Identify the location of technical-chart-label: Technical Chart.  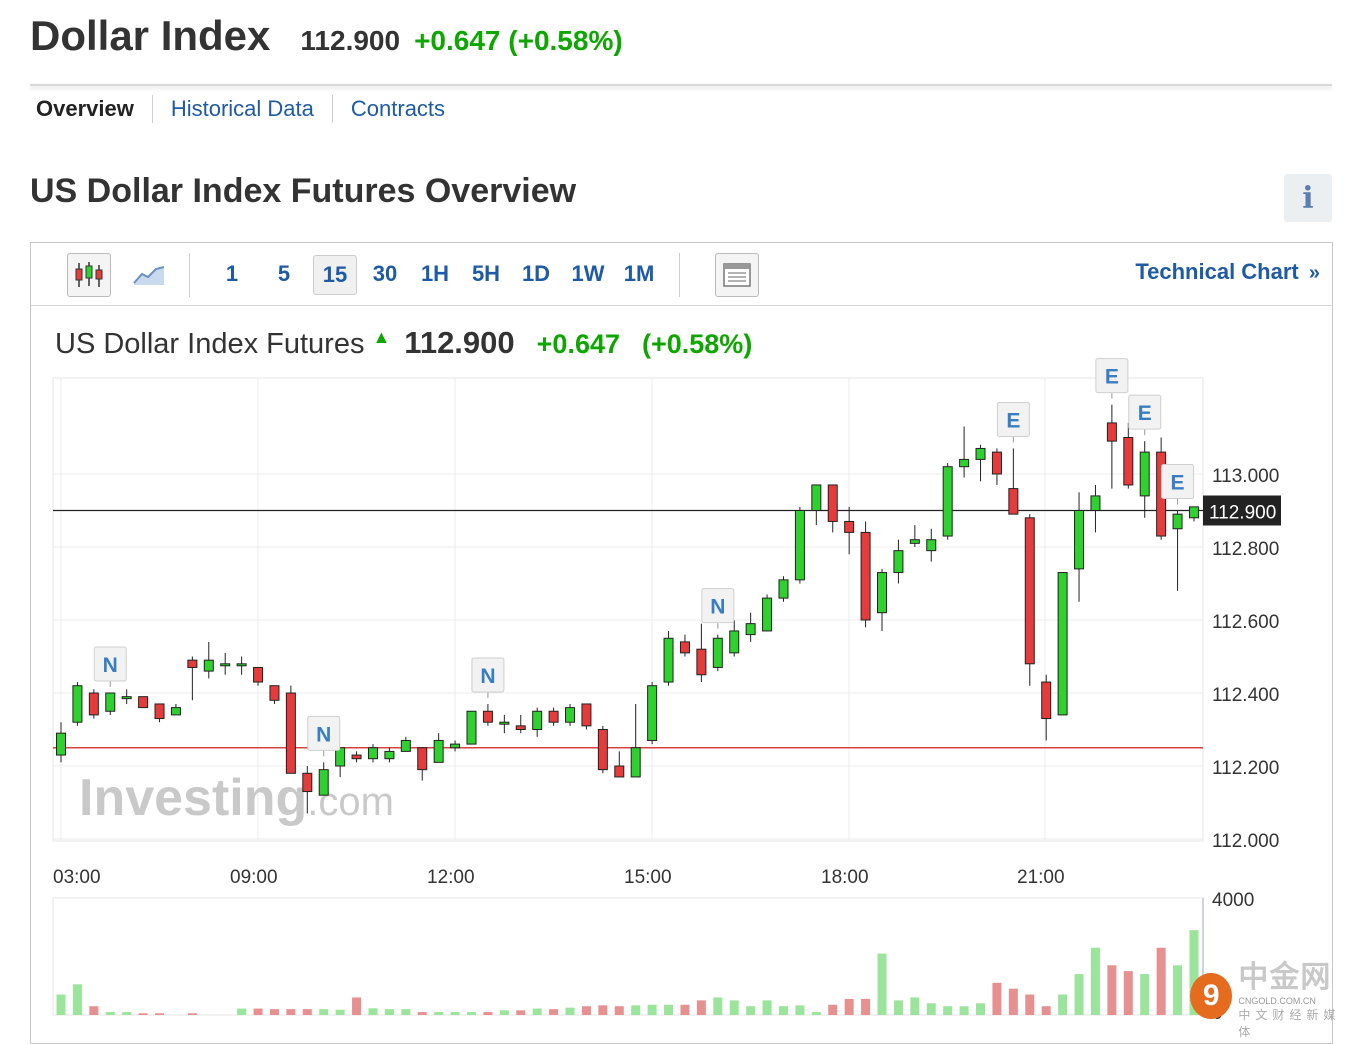
(1217, 271).